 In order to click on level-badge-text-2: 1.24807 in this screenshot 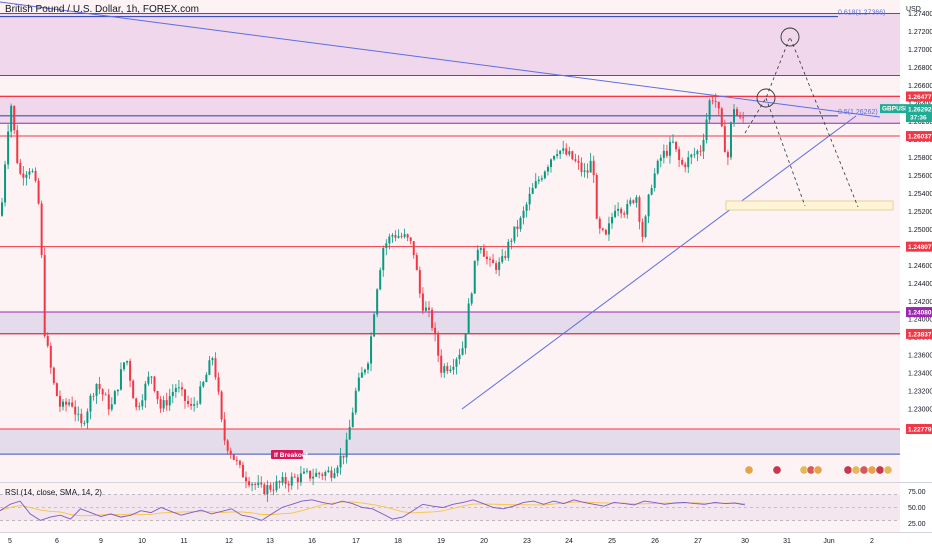, I will do `click(920, 247)`.